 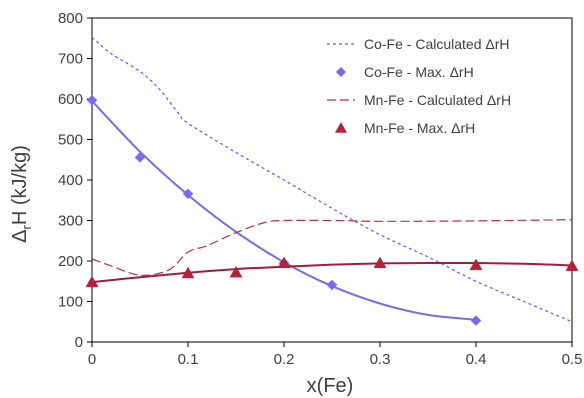 I want to click on x-tick-label: 0.2, so click(x=284, y=359).